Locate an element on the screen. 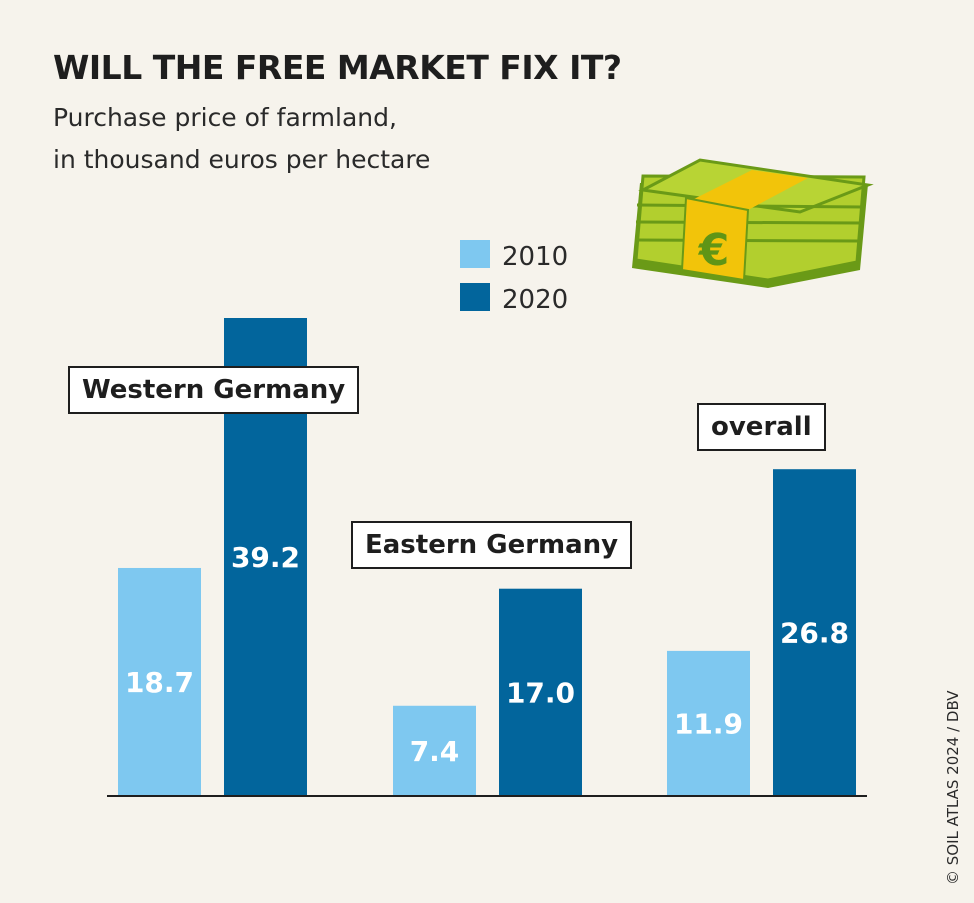 The image size is (974, 903). data-label-western-germany-2020: 39.2 is located at coordinates (265, 557).